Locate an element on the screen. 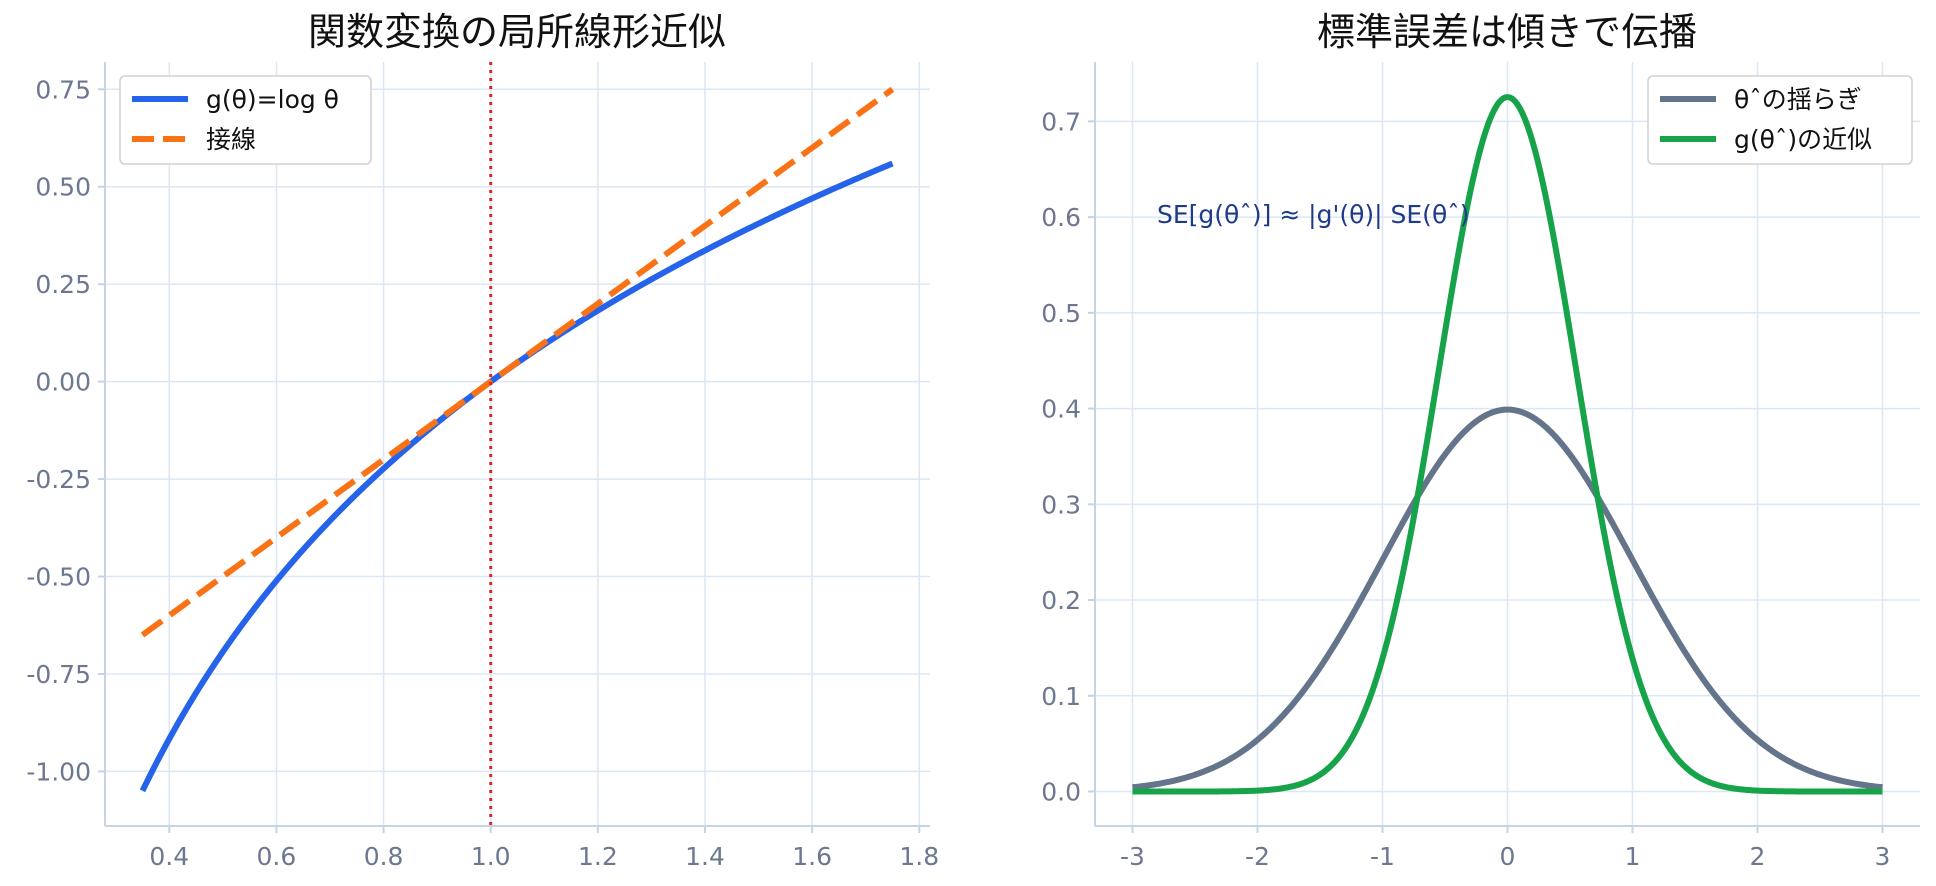 This screenshot has height=886, width=1936. c1-y-tick-label: 0.00 is located at coordinates (63, 382).